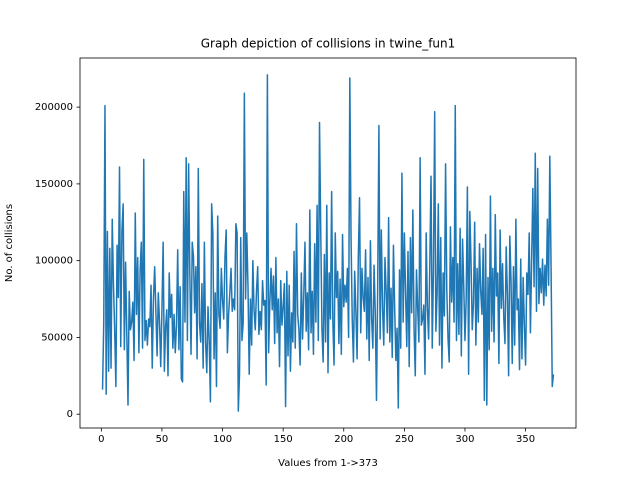 This screenshot has width=640, height=480. What do you see at coordinates (54, 261) in the screenshot?
I see `y-tick-label: 100000` at bounding box center [54, 261].